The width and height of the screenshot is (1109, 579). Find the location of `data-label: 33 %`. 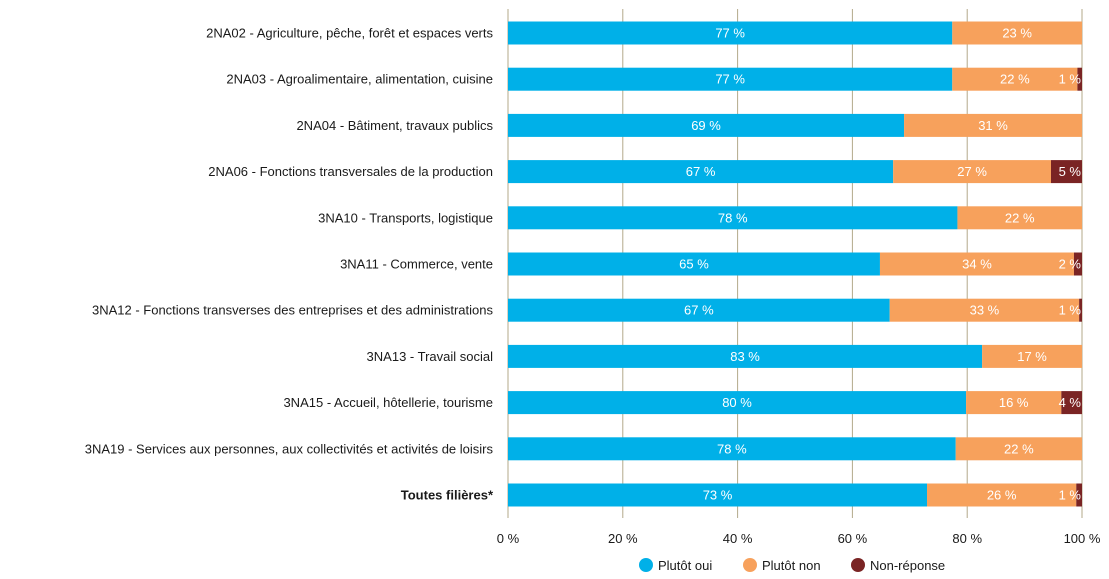

data-label: 33 % is located at coordinates (985, 310).